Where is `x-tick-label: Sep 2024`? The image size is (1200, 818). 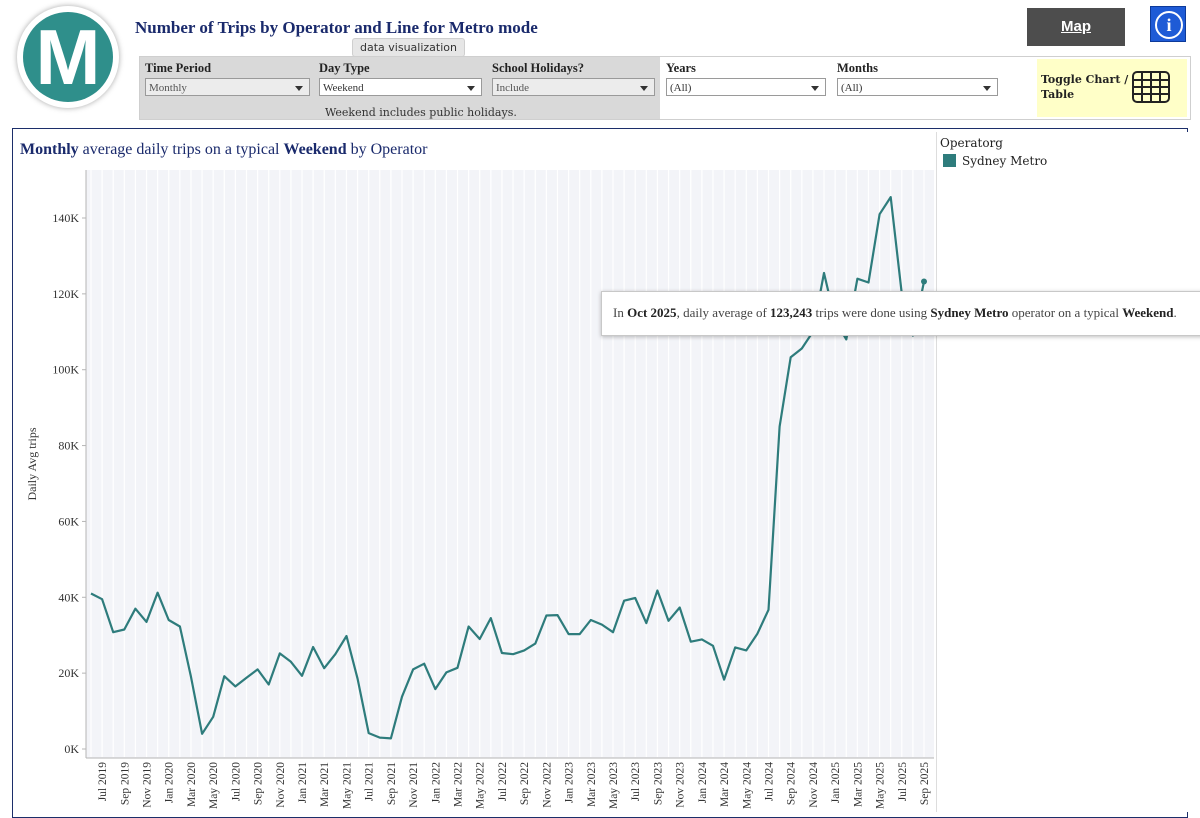
x-tick-label: Sep 2024 is located at coordinates (792, 783).